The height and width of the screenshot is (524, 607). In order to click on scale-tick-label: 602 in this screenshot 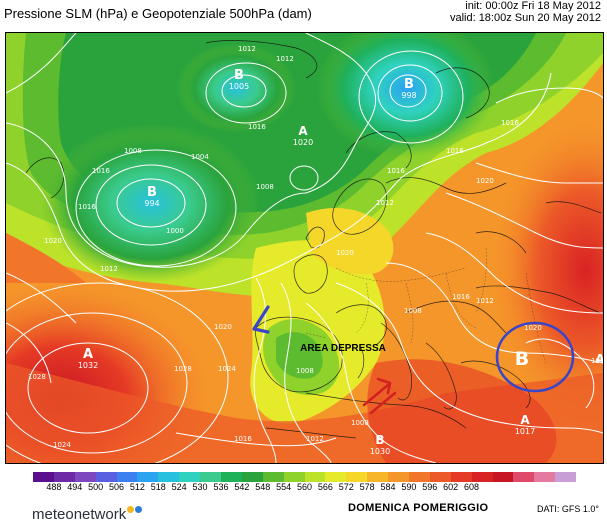, I will do `click(451, 487)`.